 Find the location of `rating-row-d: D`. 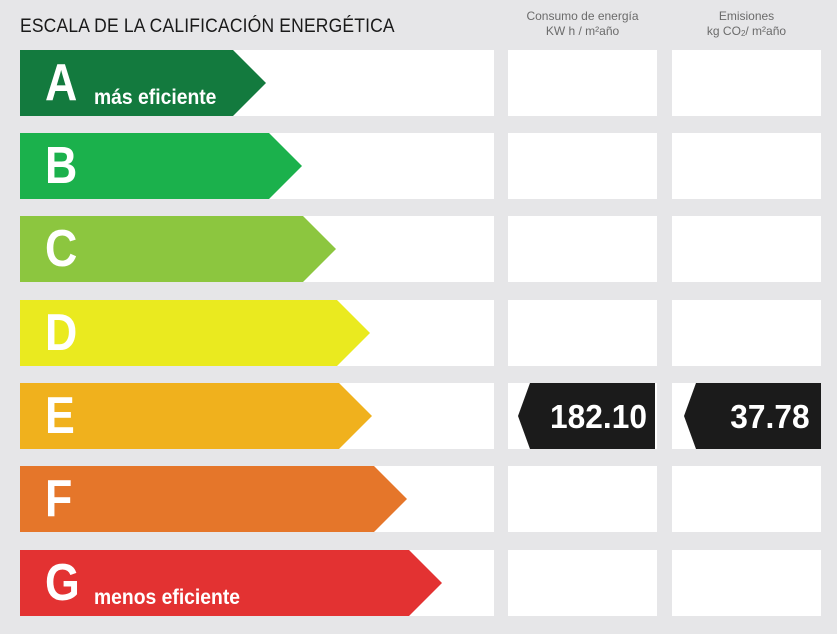

rating-row-d: D is located at coordinates (418, 333).